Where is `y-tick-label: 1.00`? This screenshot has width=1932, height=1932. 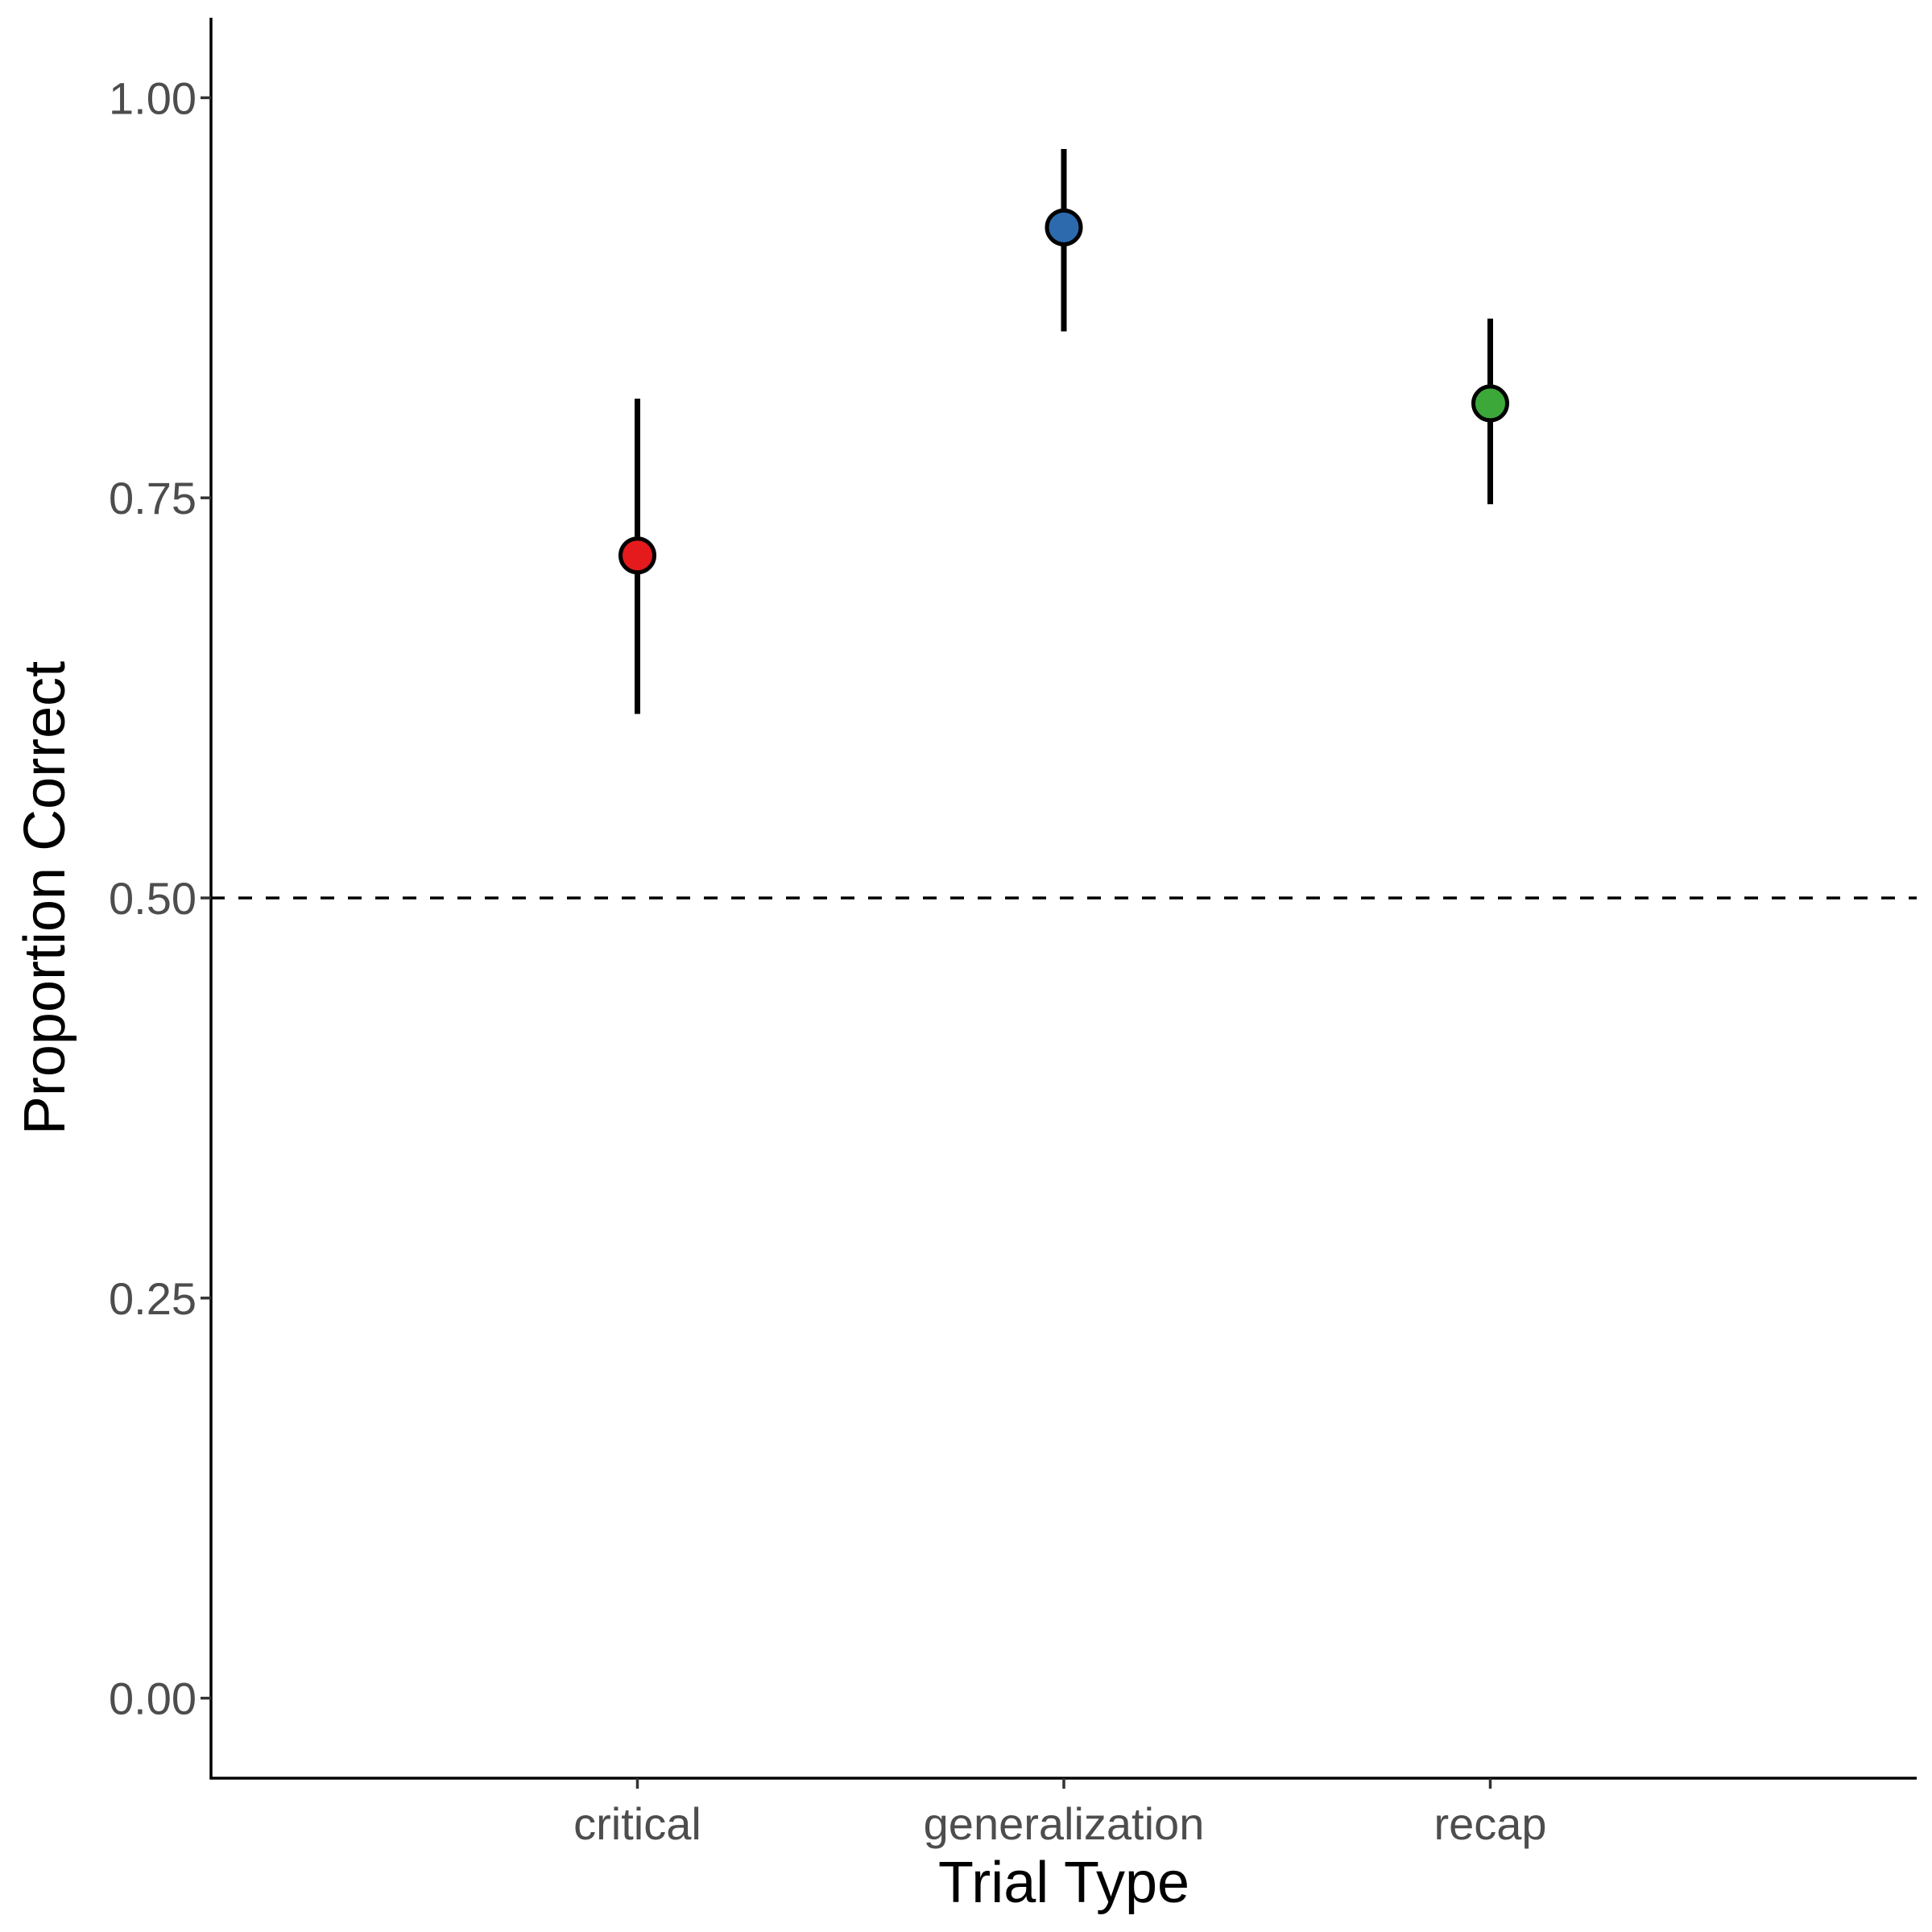 y-tick-label: 1.00 is located at coordinates (153, 98).